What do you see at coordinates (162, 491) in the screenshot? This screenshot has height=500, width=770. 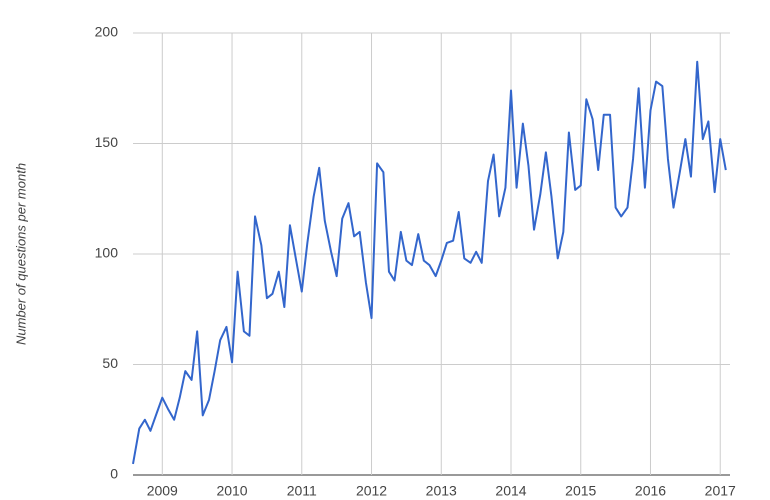 I see `x-tick-label: 2009` at bounding box center [162, 491].